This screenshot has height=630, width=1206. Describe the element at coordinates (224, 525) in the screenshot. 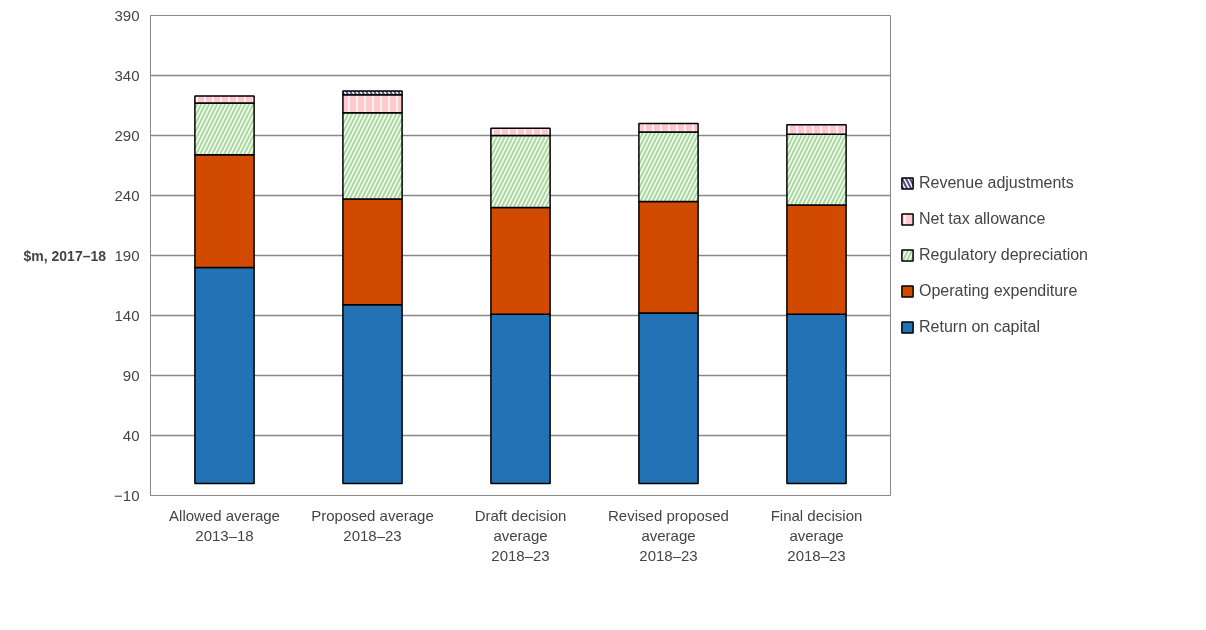

I see `x-tick-label: Allowed average 2013–18` at that location.